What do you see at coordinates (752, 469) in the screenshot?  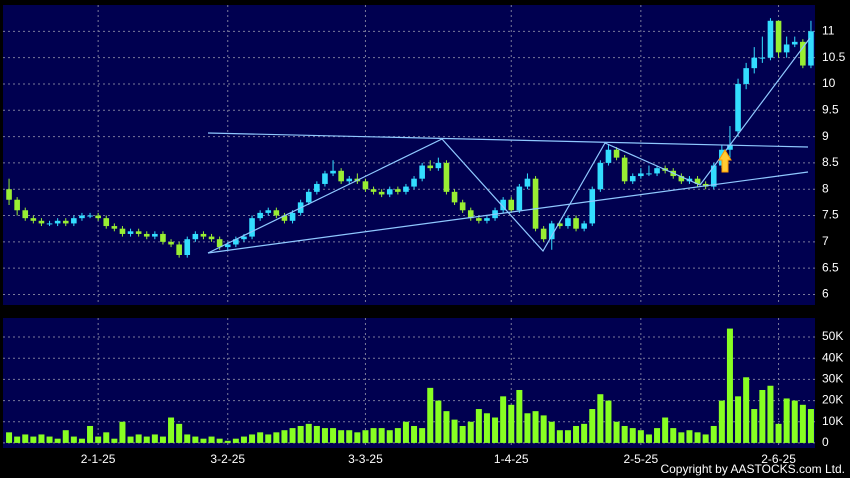 I see `copyright: Copyright by AASTOCKS.com Ltd.` at bounding box center [752, 469].